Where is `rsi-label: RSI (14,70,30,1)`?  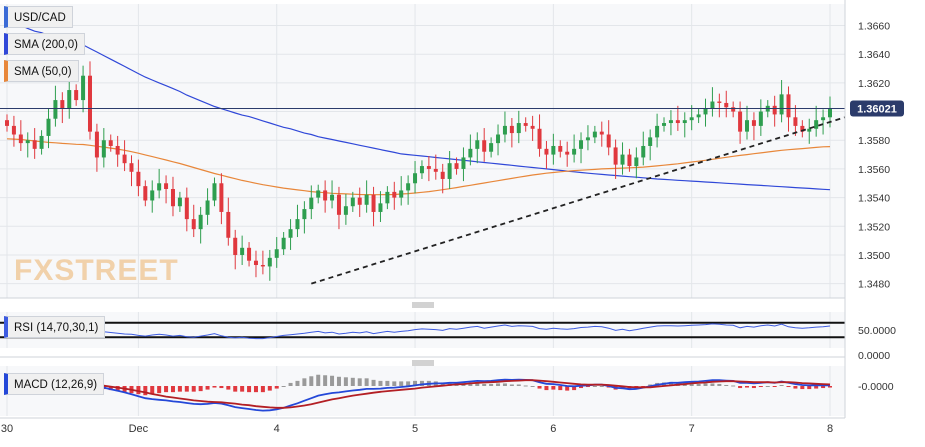
rsi-label: RSI (14,70,30,1) is located at coordinates (56, 328).